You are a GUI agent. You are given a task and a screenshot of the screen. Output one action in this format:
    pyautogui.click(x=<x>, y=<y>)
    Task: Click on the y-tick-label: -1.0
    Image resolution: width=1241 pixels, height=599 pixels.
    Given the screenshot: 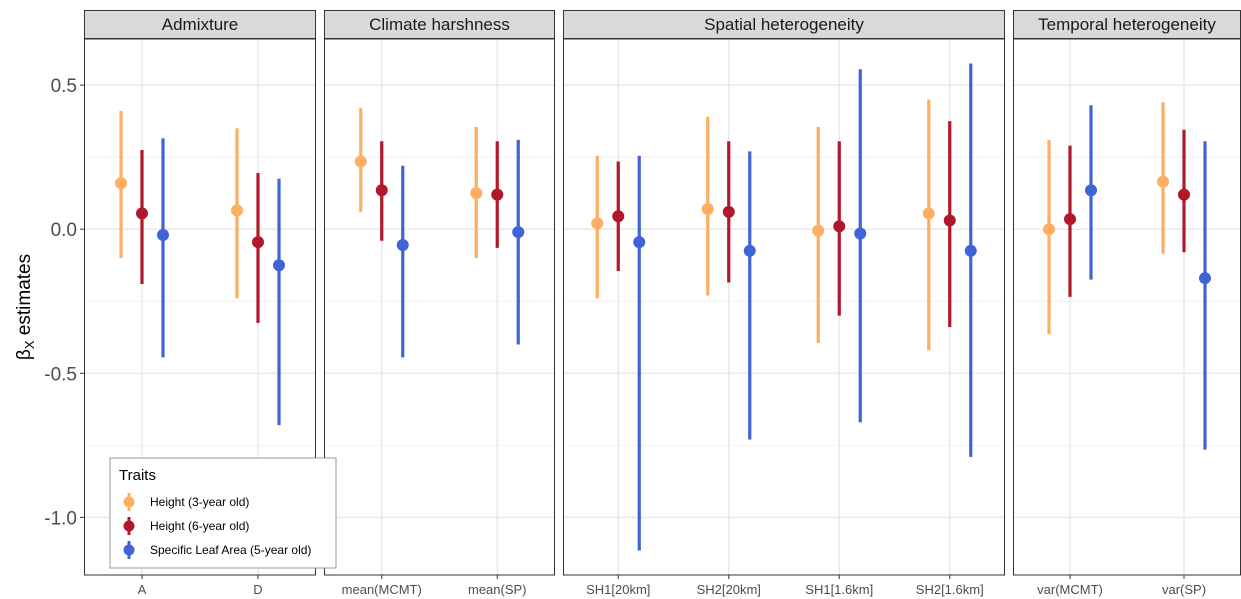 What is the action you would take?
    pyautogui.click(x=60, y=518)
    